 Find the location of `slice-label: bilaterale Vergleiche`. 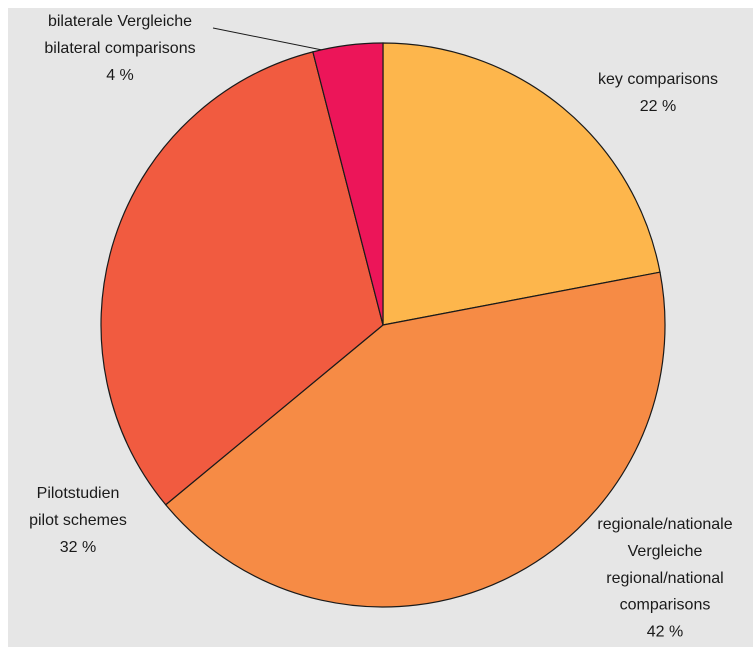

slice-label: bilaterale Vergleiche is located at coordinates (120, 21).